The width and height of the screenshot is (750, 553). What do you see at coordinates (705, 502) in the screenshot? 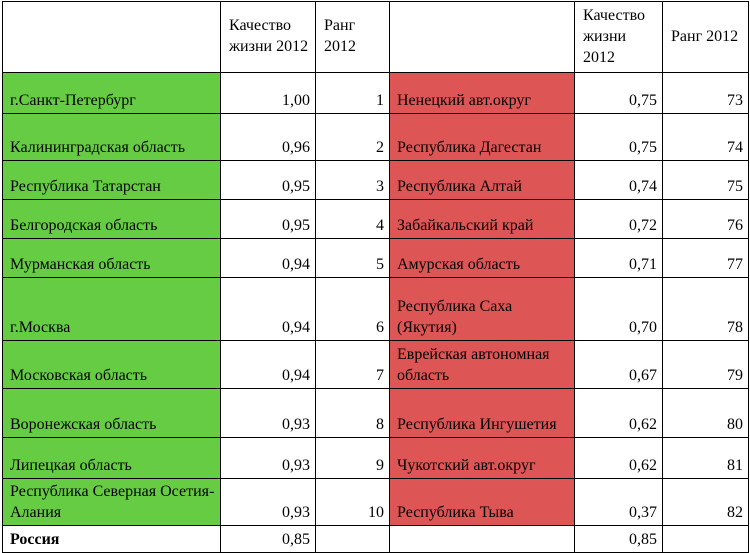
I see `bottom-region-rank: 82` at bounding box center [705, 502].